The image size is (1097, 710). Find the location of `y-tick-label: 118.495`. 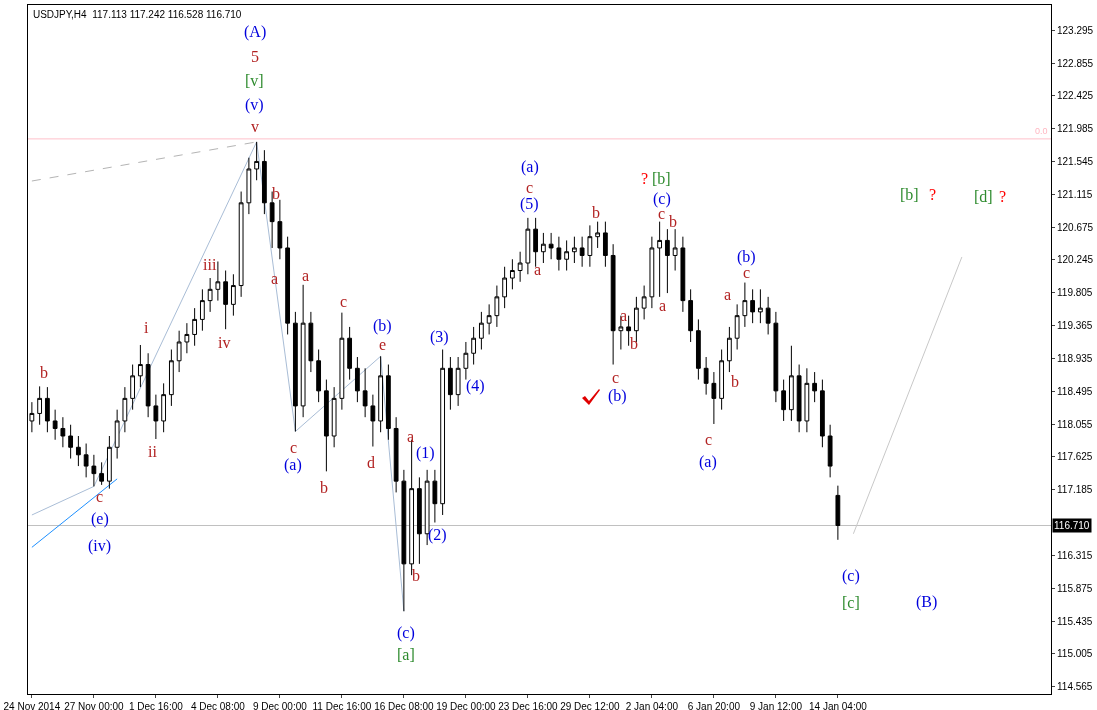

y-tick-label: 118.495 is located at coordinates (1075, 391).